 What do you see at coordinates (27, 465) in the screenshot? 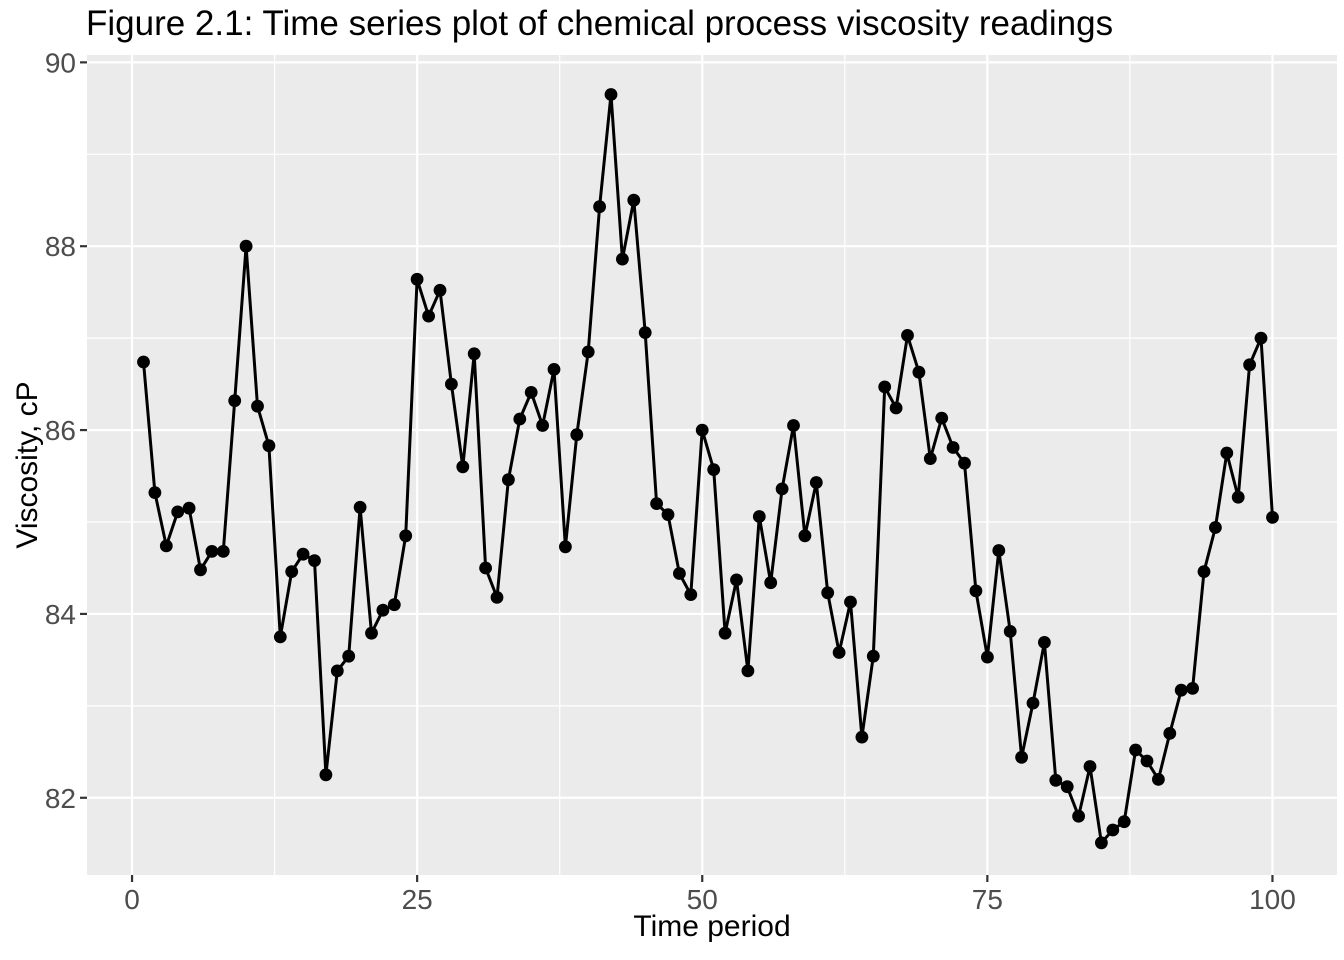
I see `y-axis-title: Viscosity, cP` at bounding box center [27, 465].